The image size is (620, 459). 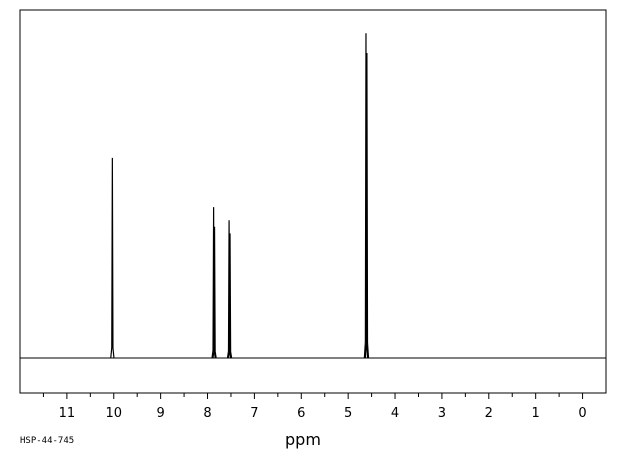 What do you see at coordinates (323, 413) in the screenshot?
I see `x-axis-tick-labels: 11 10 9 8 7 6 5 4 3 2 1 0` at bounding box center [323, 413].